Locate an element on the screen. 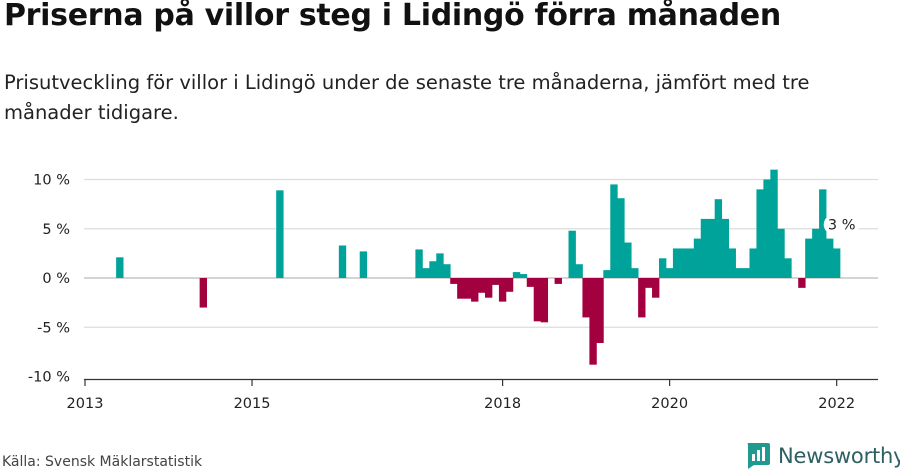  x-tick-label: 2018 is located at coordinates (502, 404).